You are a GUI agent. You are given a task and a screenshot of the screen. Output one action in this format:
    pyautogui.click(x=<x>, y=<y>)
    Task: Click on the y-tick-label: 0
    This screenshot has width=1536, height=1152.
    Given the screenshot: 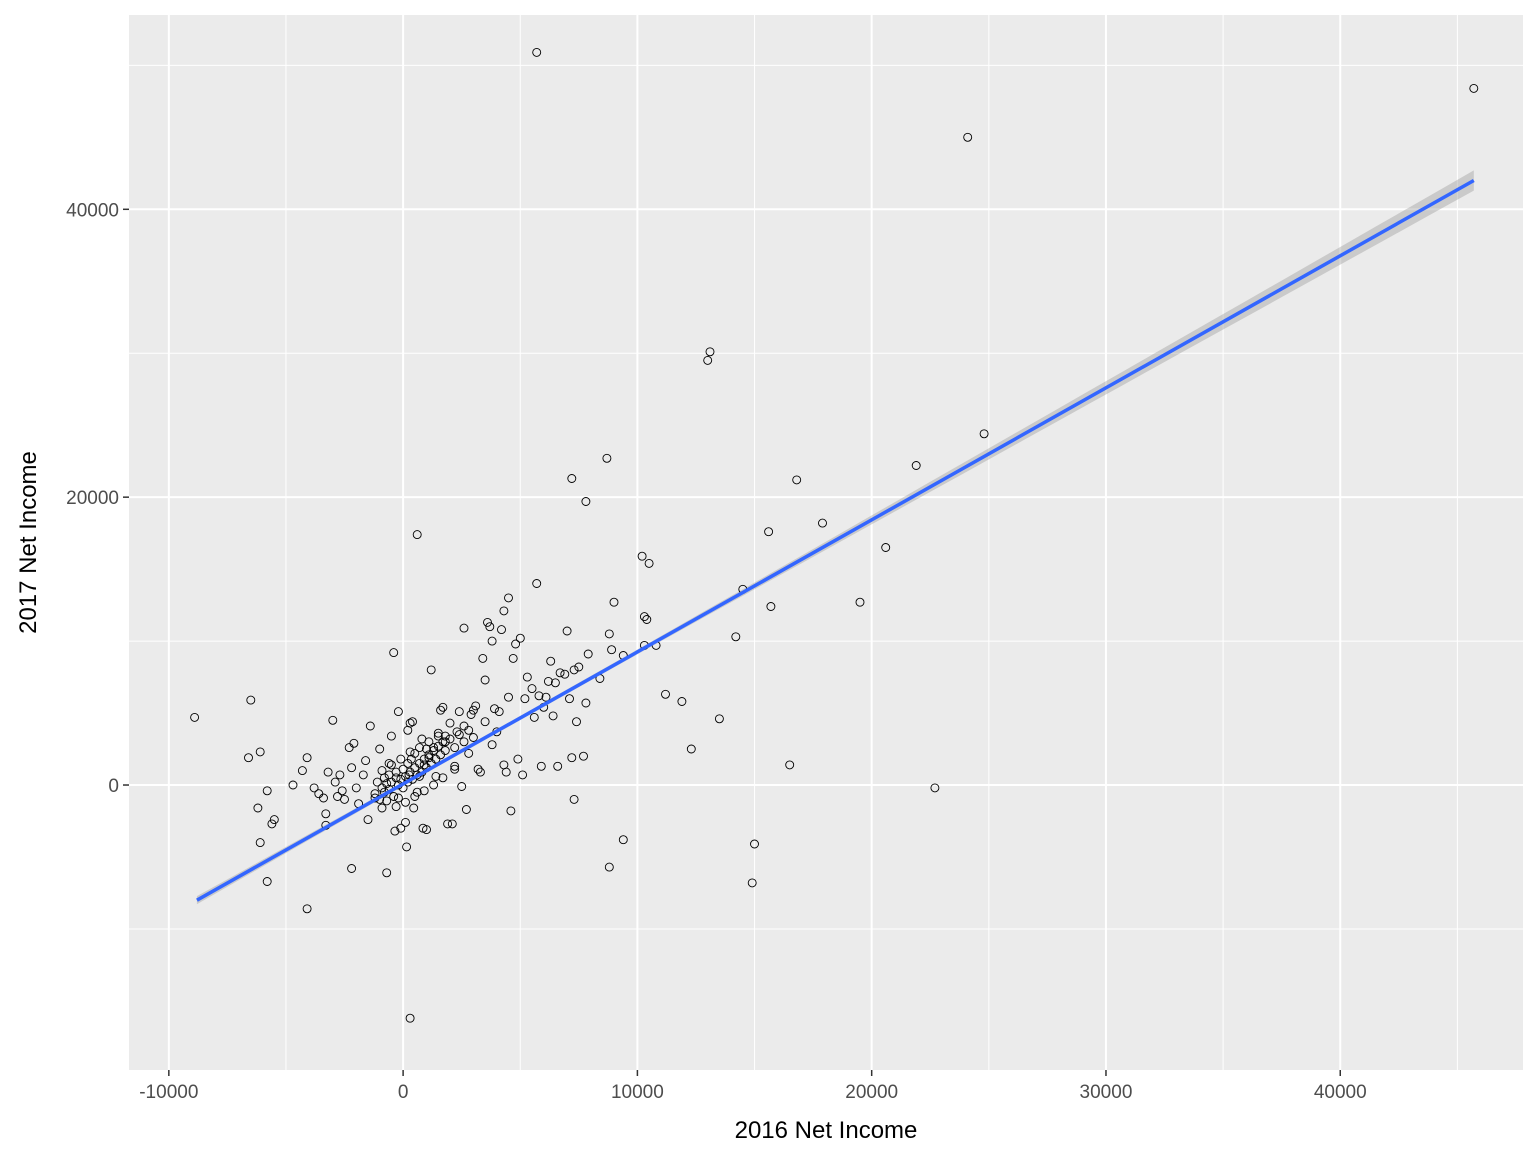 What is the action you would take?
    pyautogui.click(x=113, y=786)
    